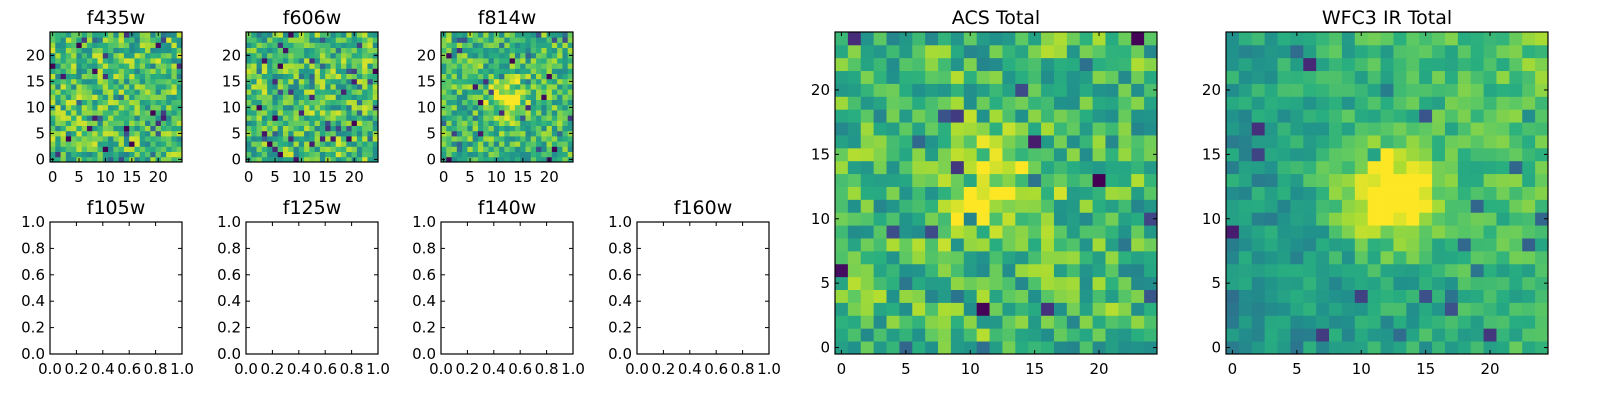  I want to click on panel-title: f160w, so click(703, 208).